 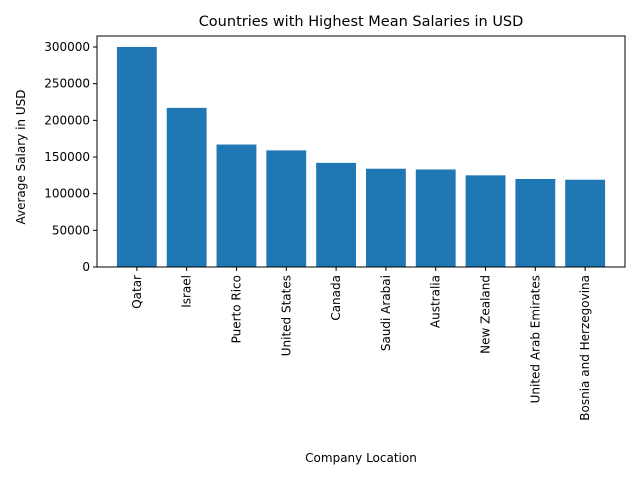 I want to click on y-tick-label: 200000, so click(x=67, y=120).